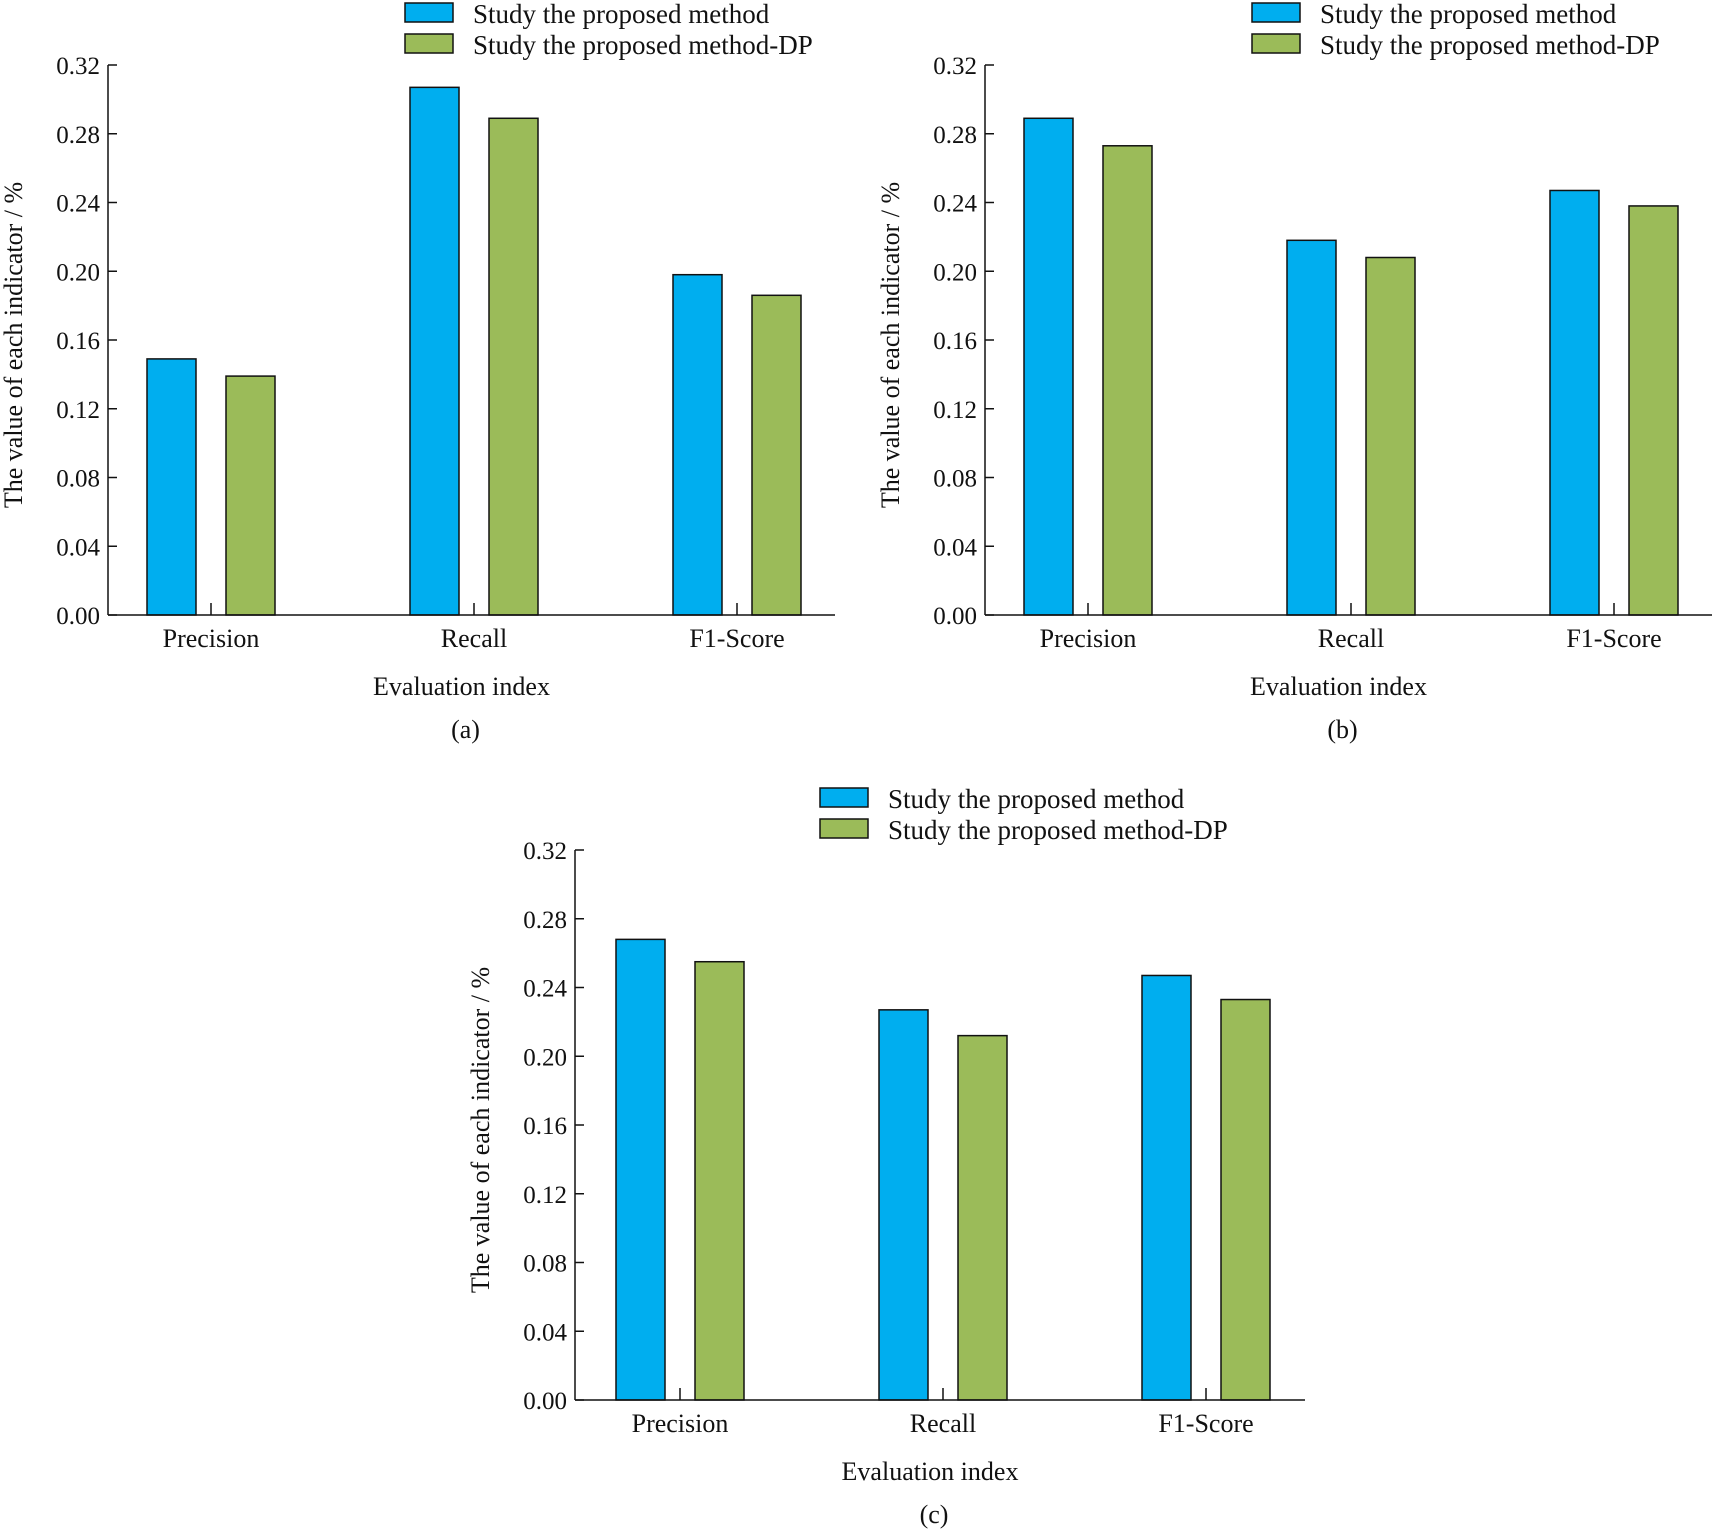 Image resolution: width=1713 pixels, height=1532 pixels. Describe the element at coordinates (465, 729) in the screenshot. I see `panel-label: (a)` at that location.